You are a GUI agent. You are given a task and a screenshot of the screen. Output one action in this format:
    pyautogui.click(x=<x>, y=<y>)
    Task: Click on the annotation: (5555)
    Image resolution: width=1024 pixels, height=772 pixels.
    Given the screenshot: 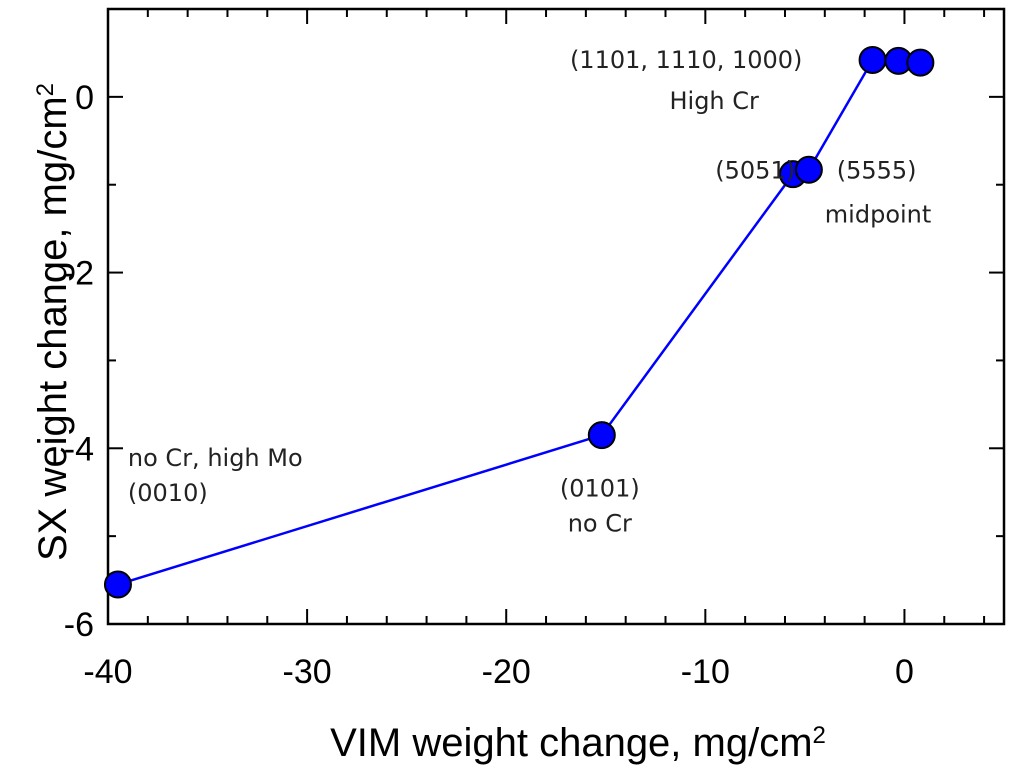 What is the action you would take?
    pyautogui.click(x=877, y=171)
    